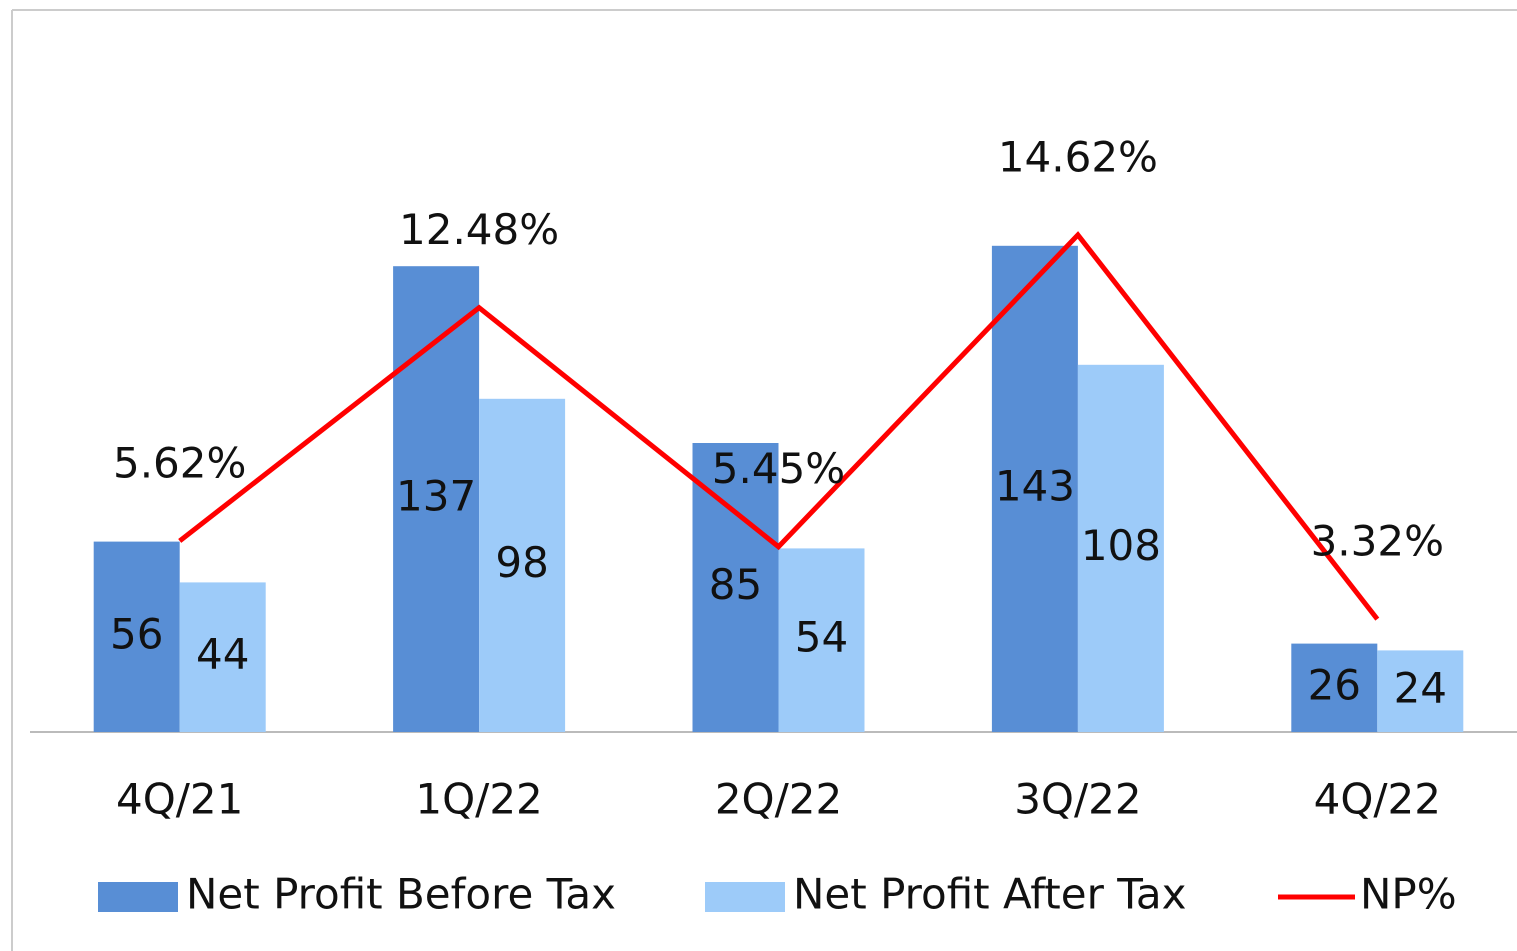 Image resolution: width=1517 pixels, height=951 pixels. I want to click on line-value-label: 5.62%, so click(179, 462).